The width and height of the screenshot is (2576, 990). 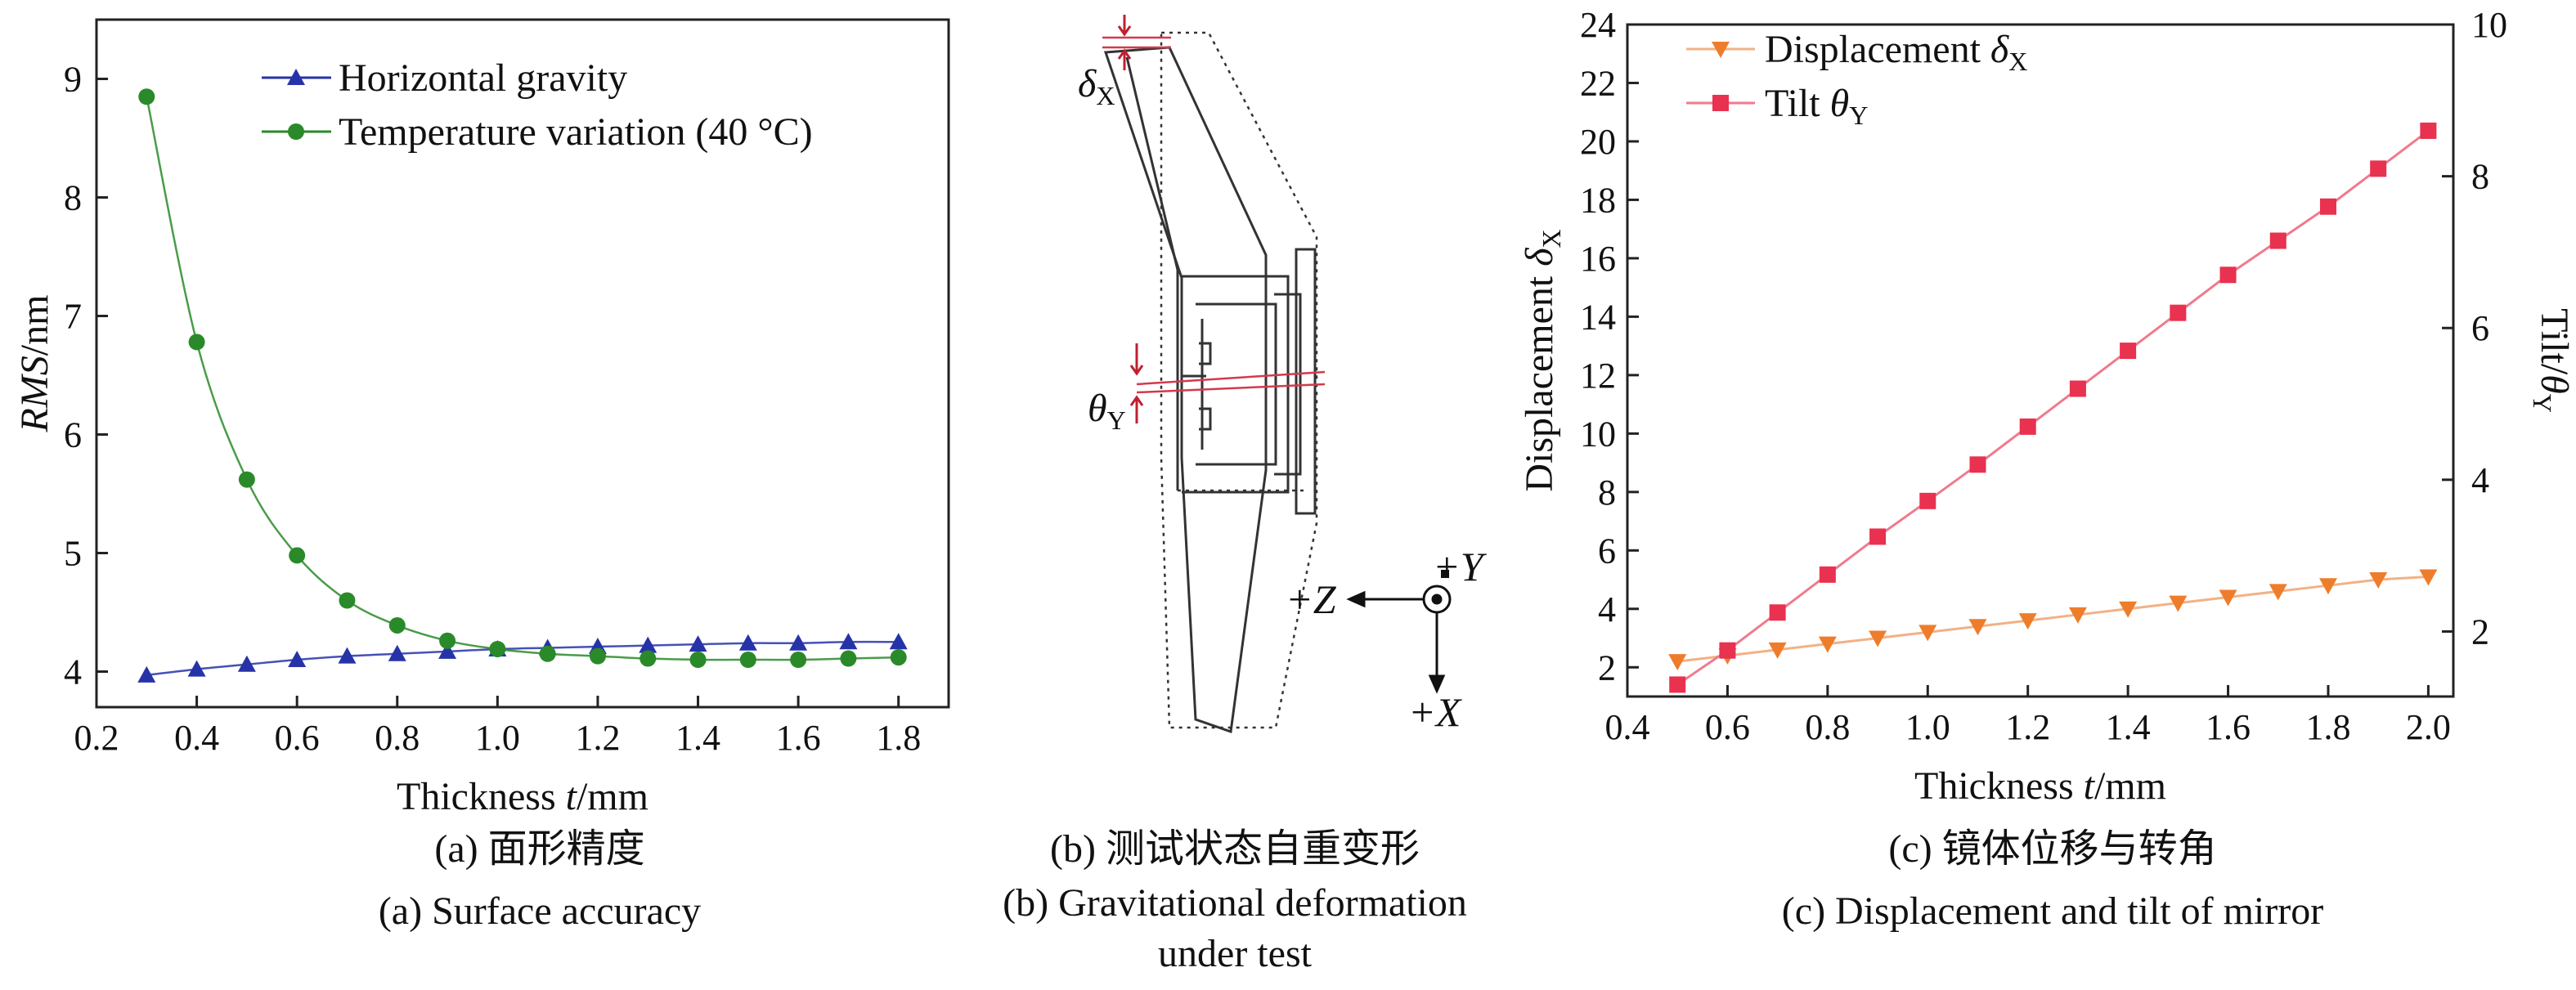 What do you see at coordinates (1250, 381) in the screenshot?
I see `mirror-hub` at bounding box center [1250, 381].